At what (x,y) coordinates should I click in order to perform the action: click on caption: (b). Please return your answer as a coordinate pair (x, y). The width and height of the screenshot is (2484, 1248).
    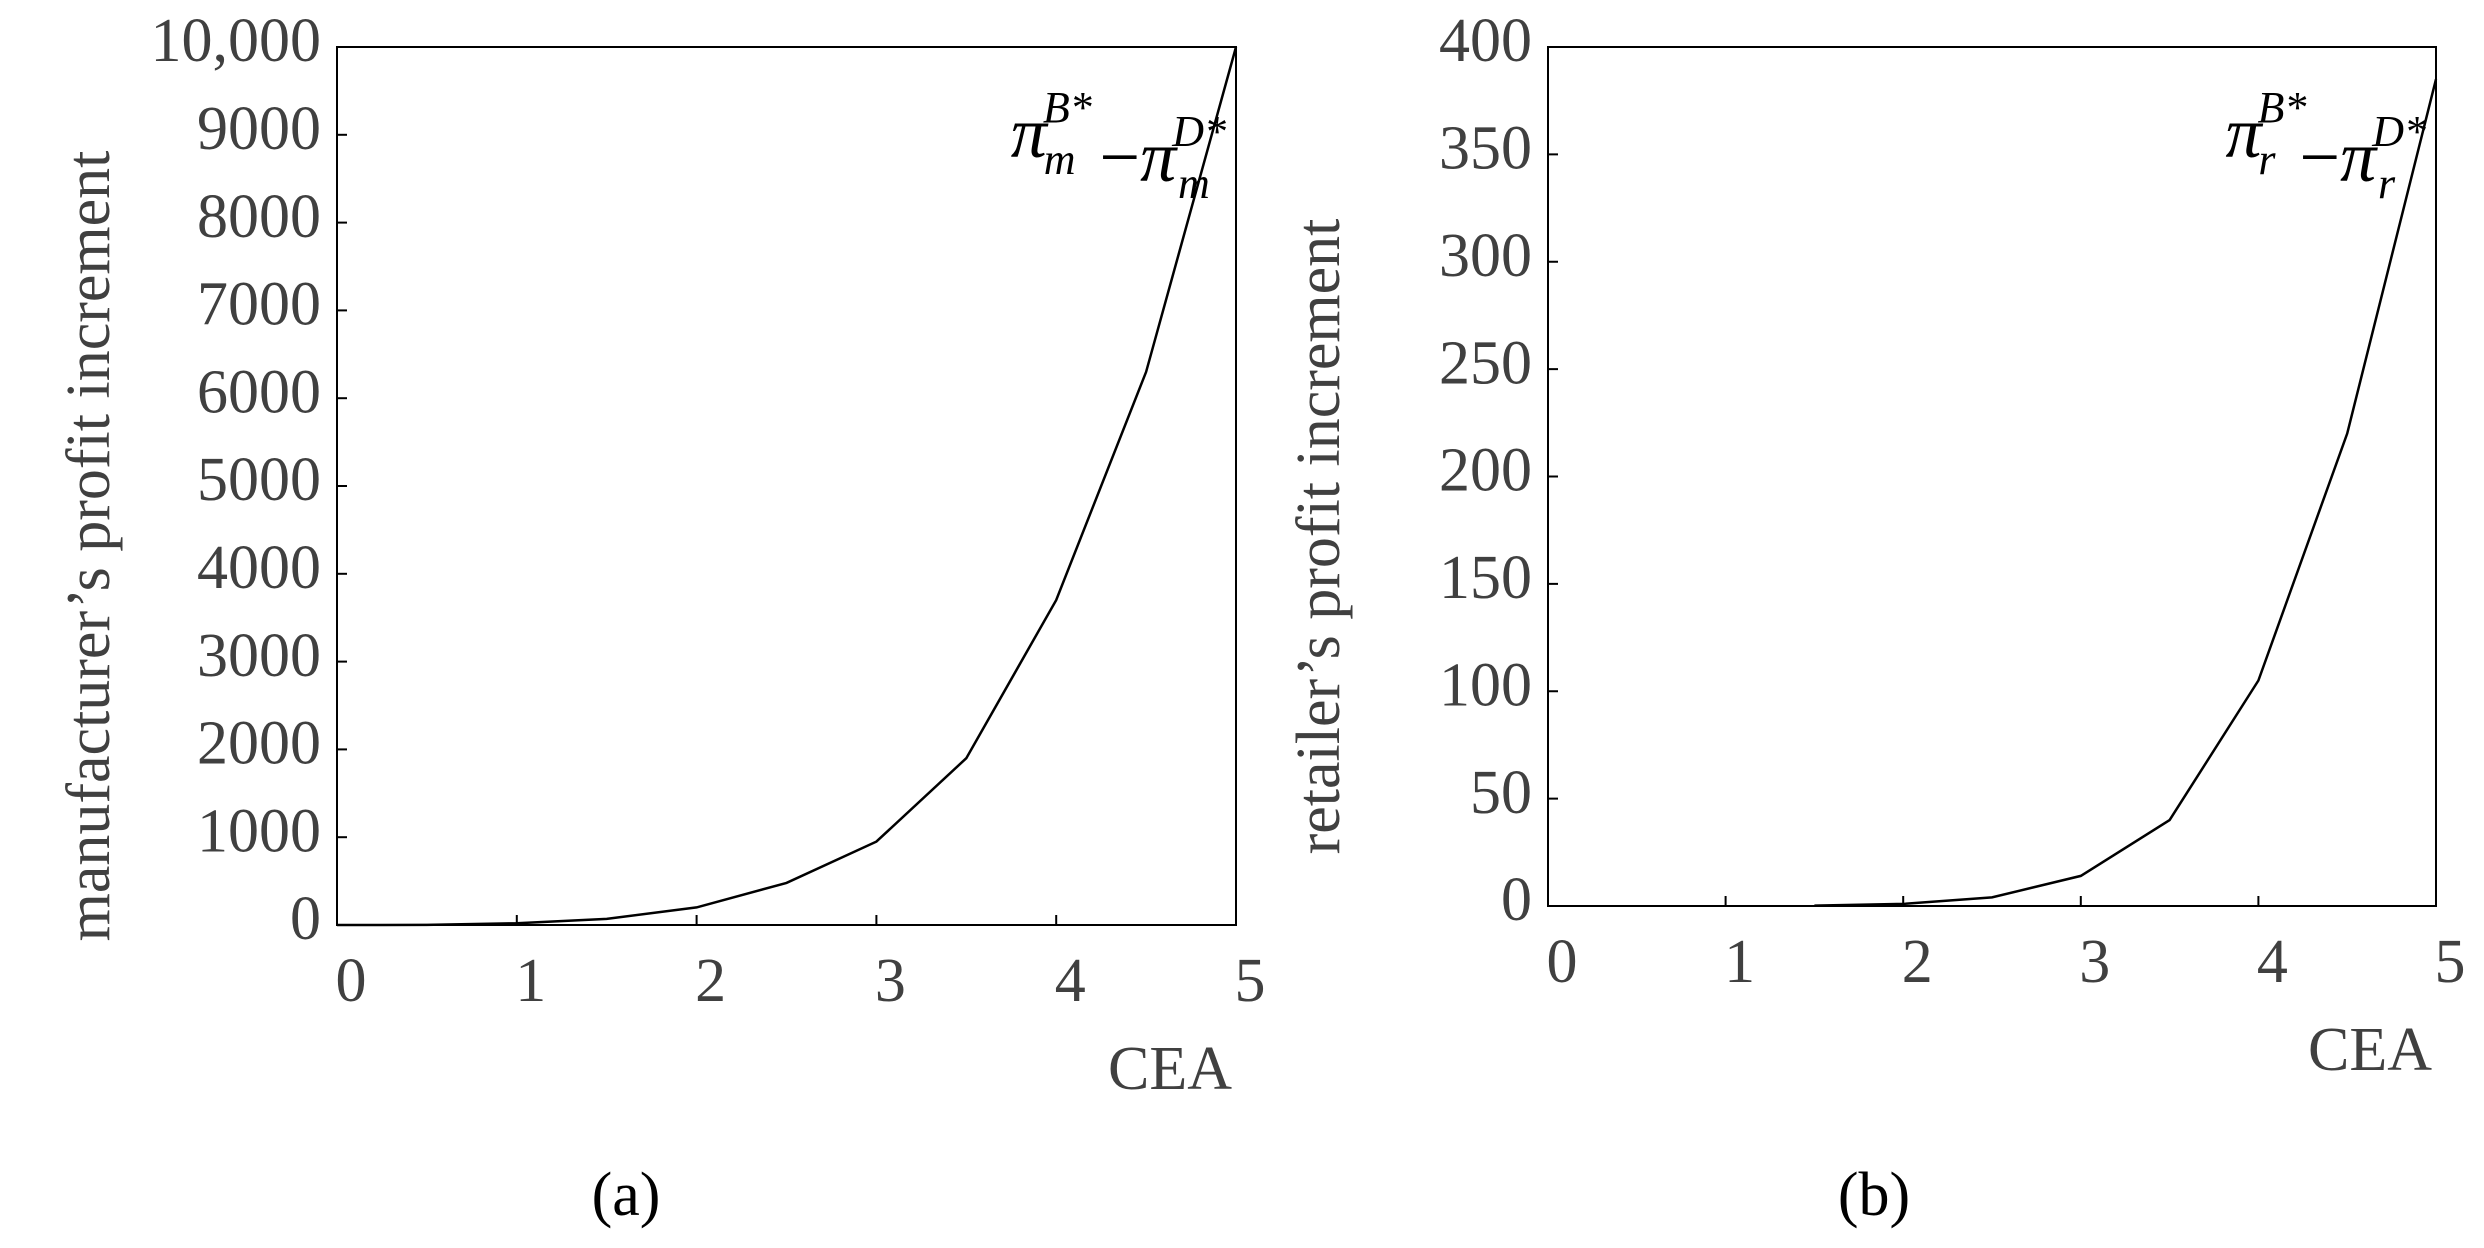
    Looking at the image, I should click on (1874, 1195).